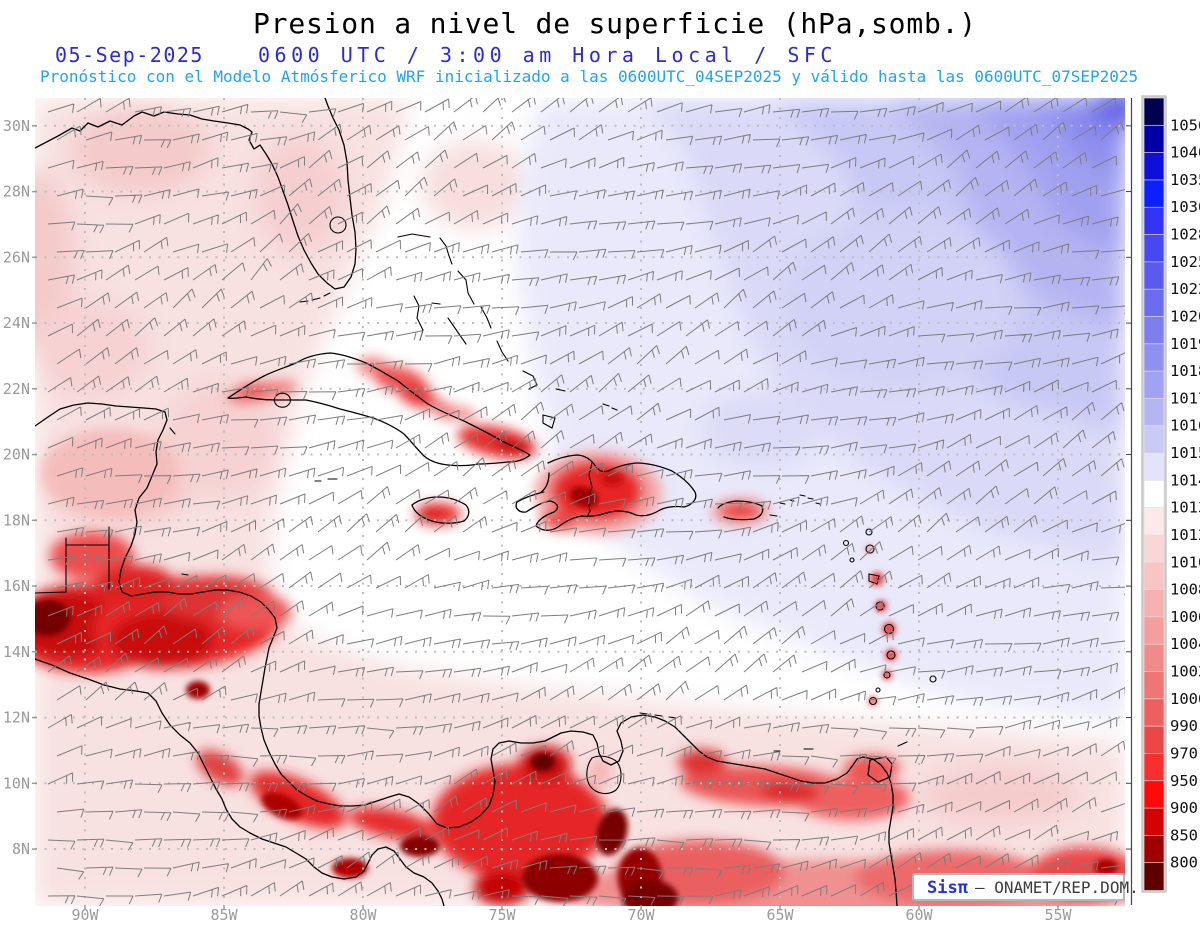 The width and height of the screenshot is (1200, 927). I want to click on lon-axis-label: 60W, so click(919, 915).